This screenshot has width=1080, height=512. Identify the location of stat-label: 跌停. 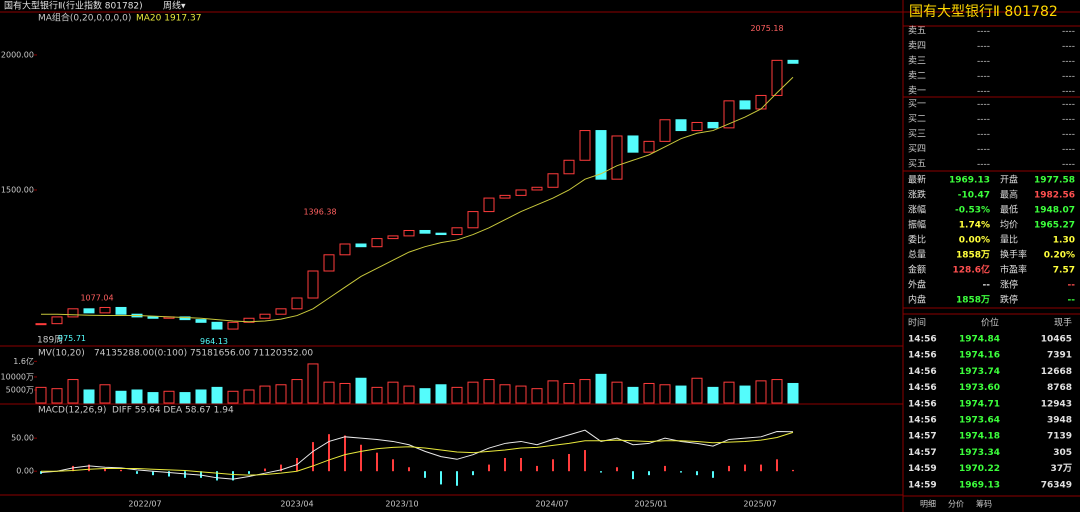
(1009, 300).